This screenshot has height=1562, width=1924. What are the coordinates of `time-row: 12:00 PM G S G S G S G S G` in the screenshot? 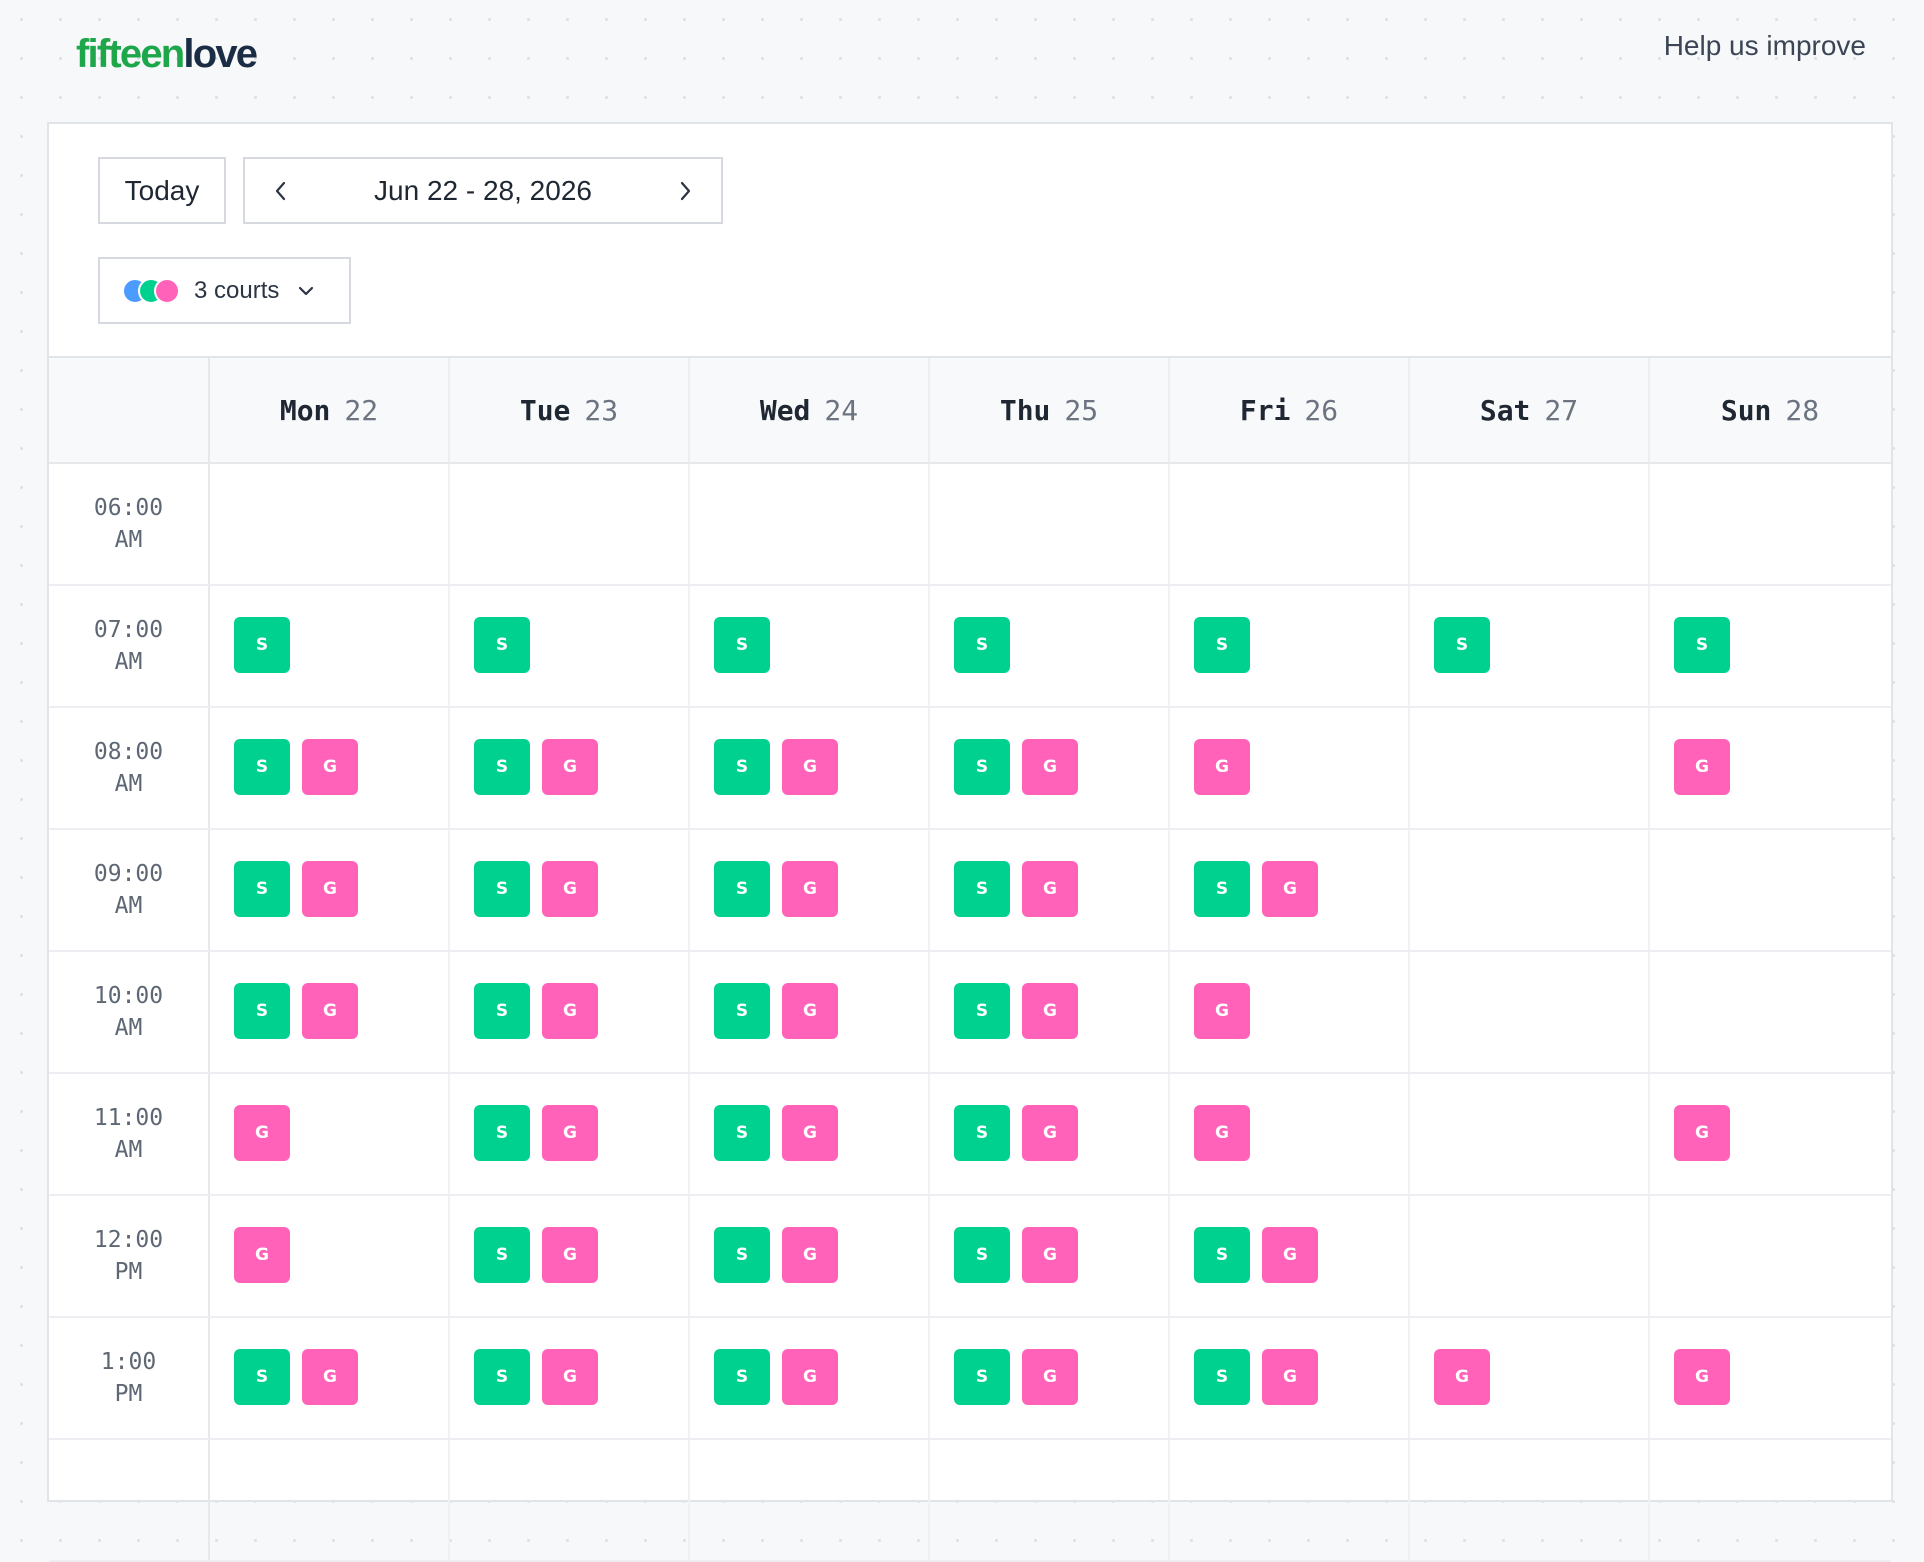 It's located at (970, 1257).